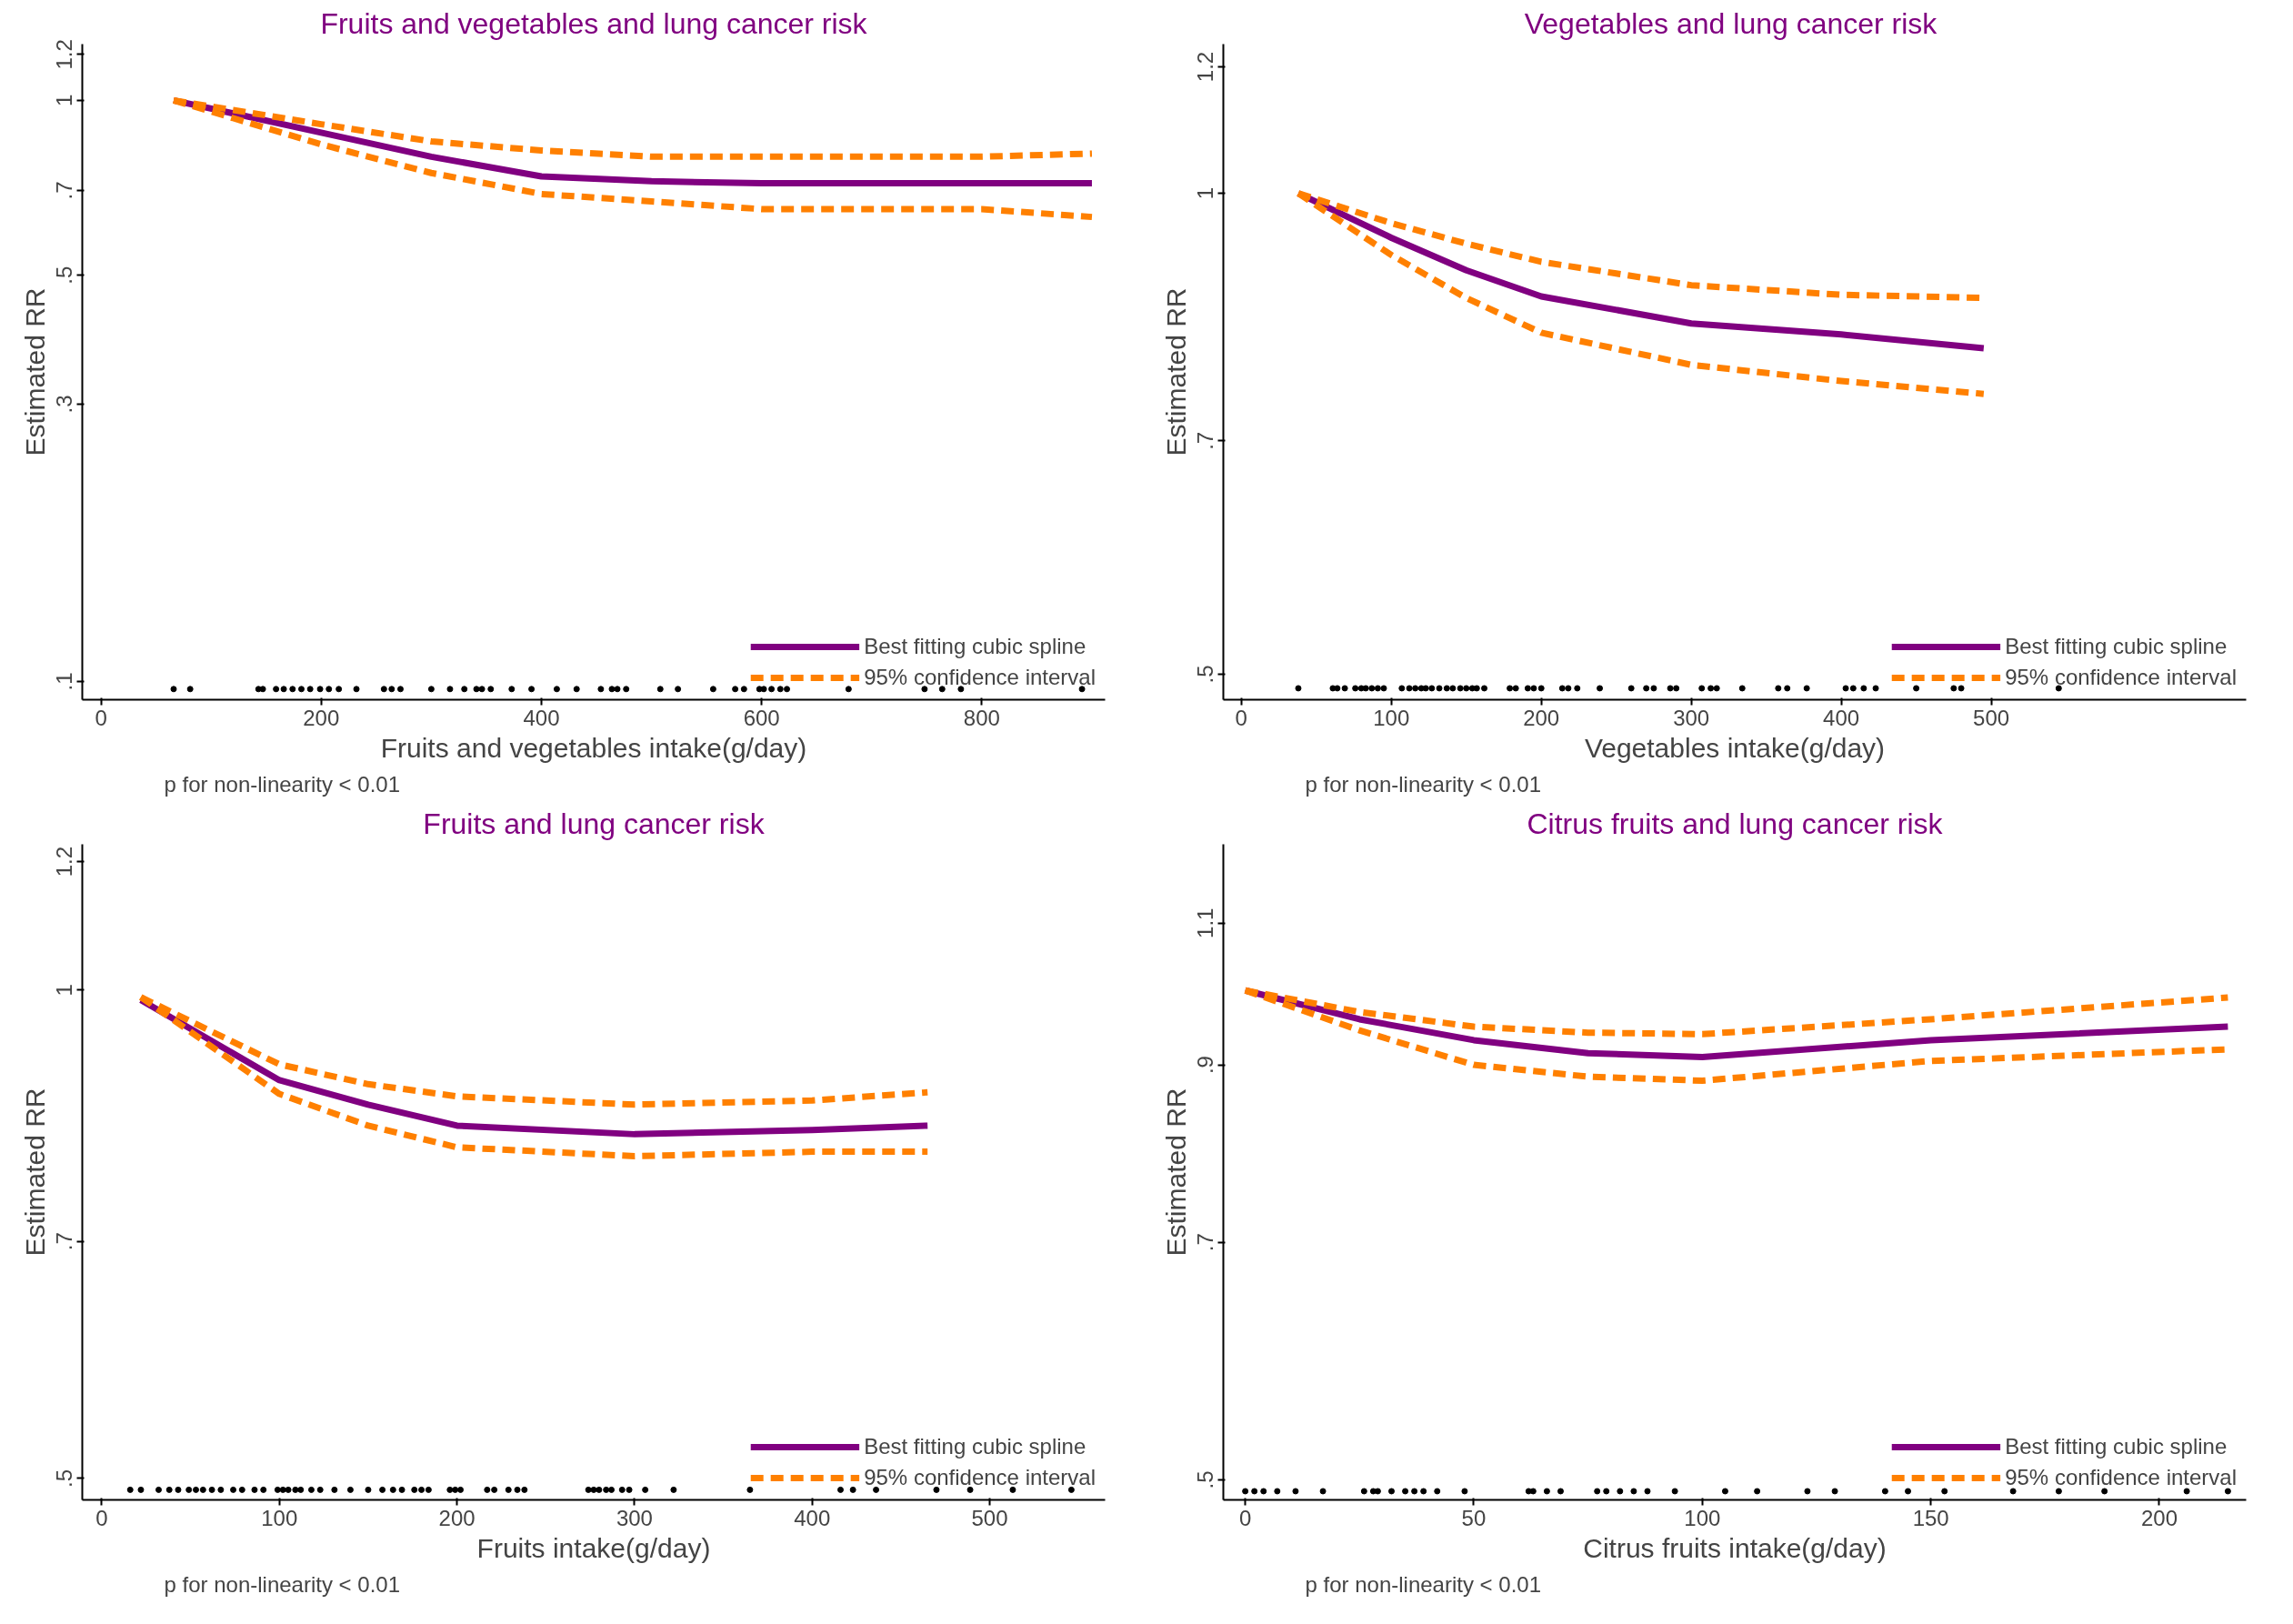 This screenshot has width=2293, height=1624. Describe the element at coordinates (761, 717) in the screenshot. I see `x-tick-label: 600` at that location.